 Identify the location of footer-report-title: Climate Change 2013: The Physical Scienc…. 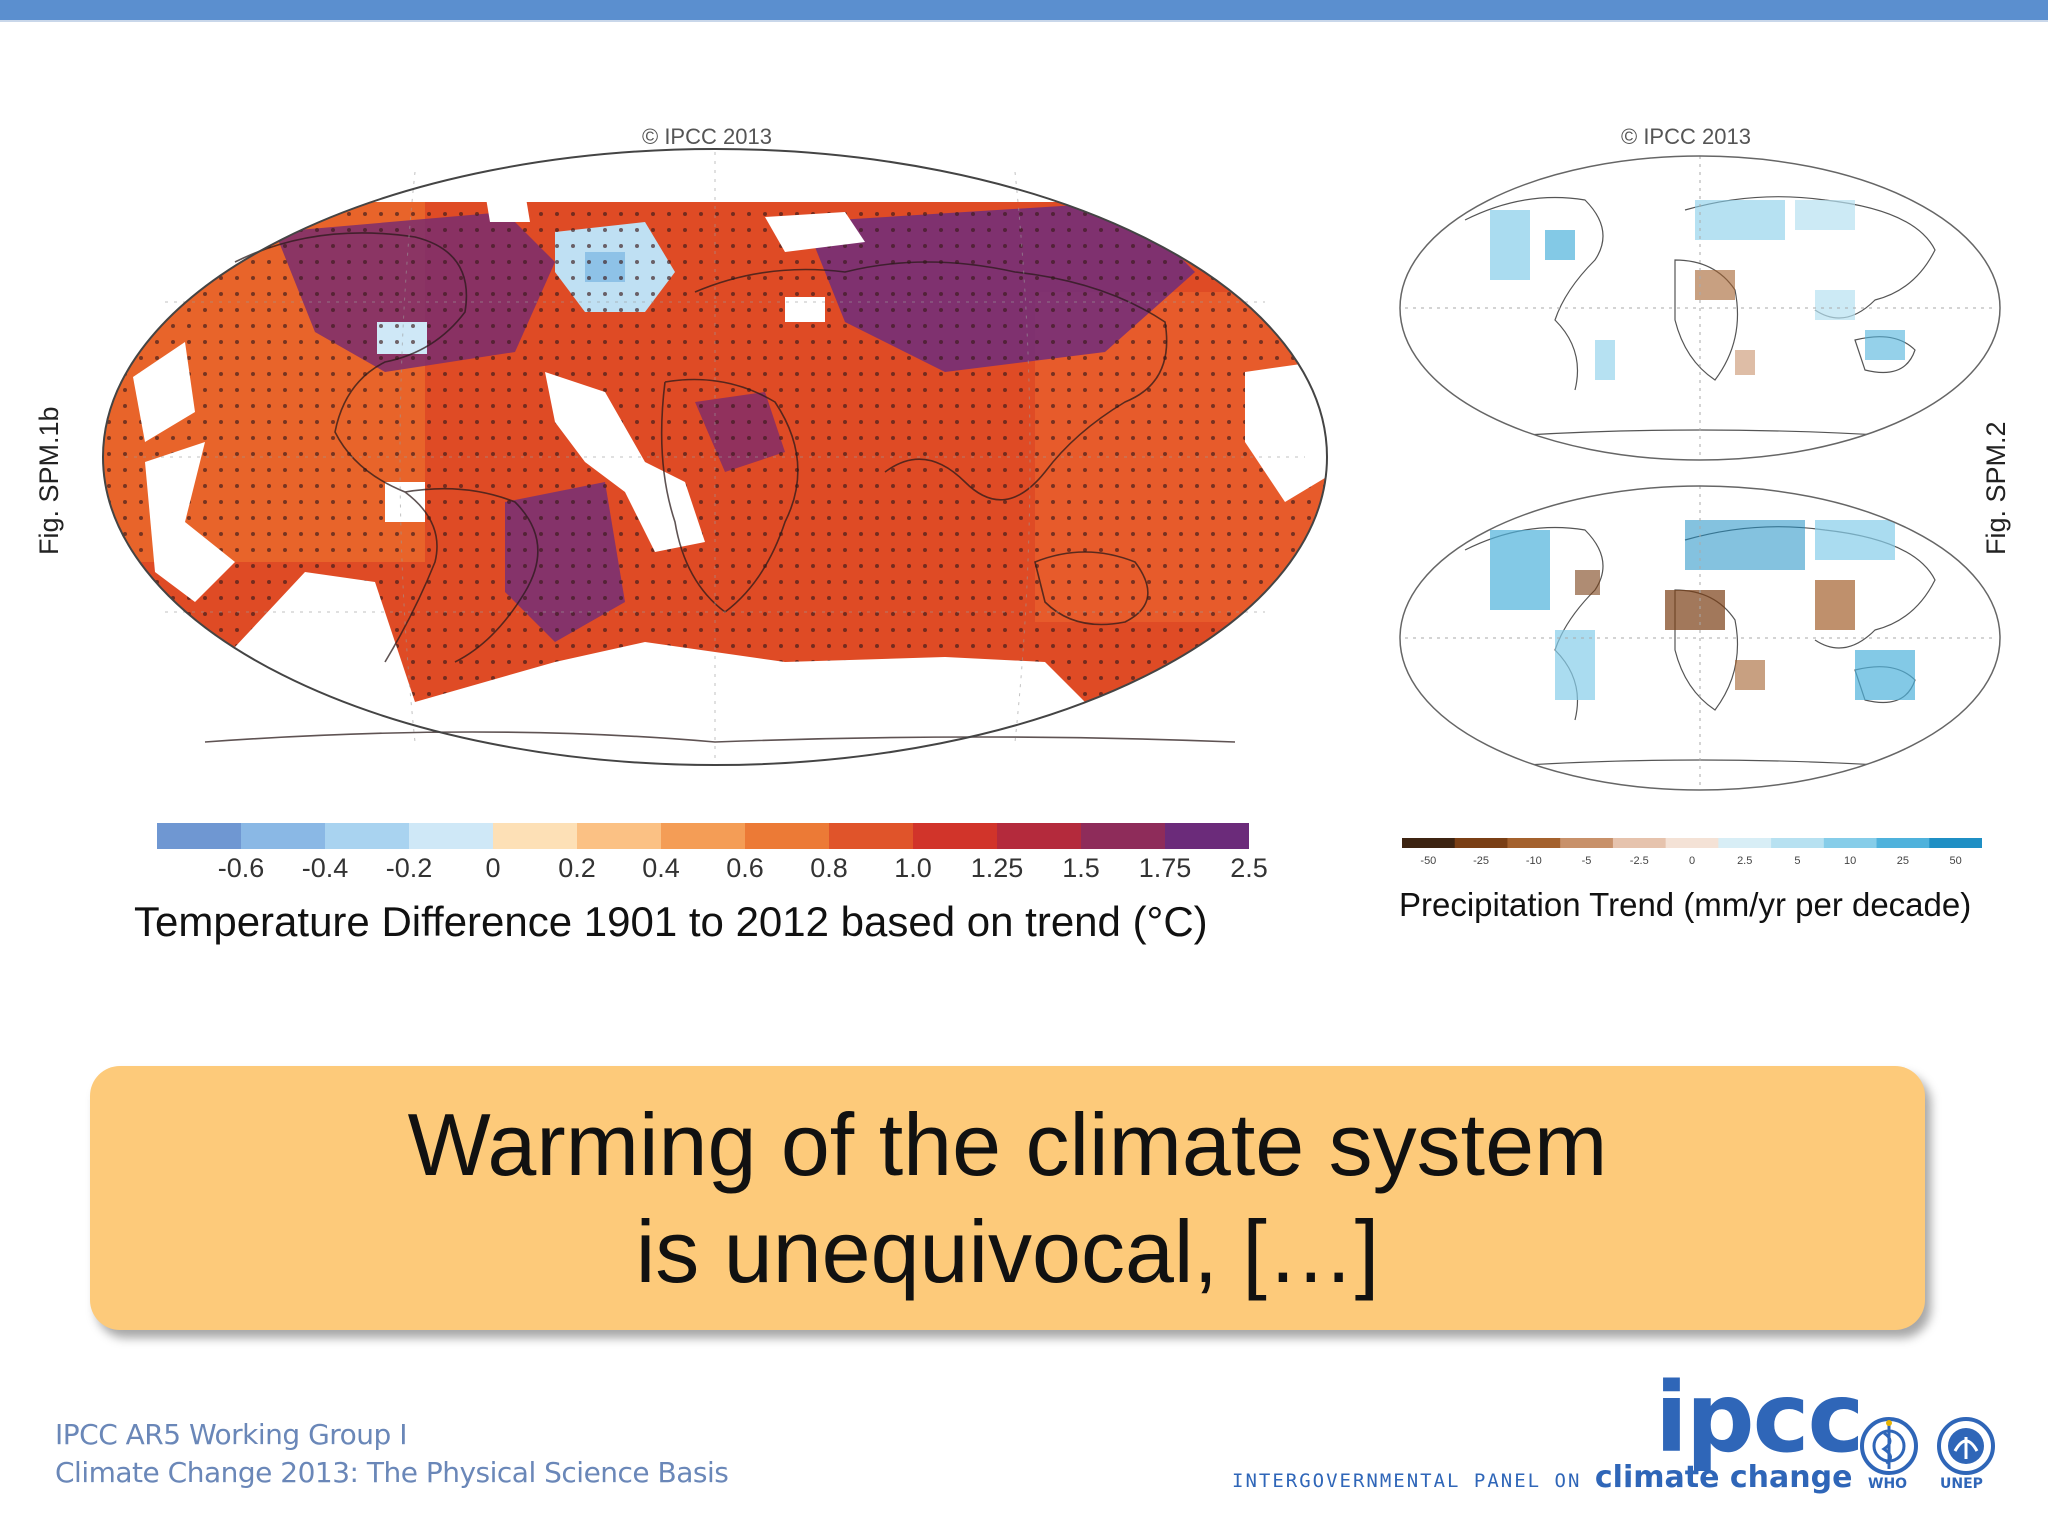
(392, 1472).